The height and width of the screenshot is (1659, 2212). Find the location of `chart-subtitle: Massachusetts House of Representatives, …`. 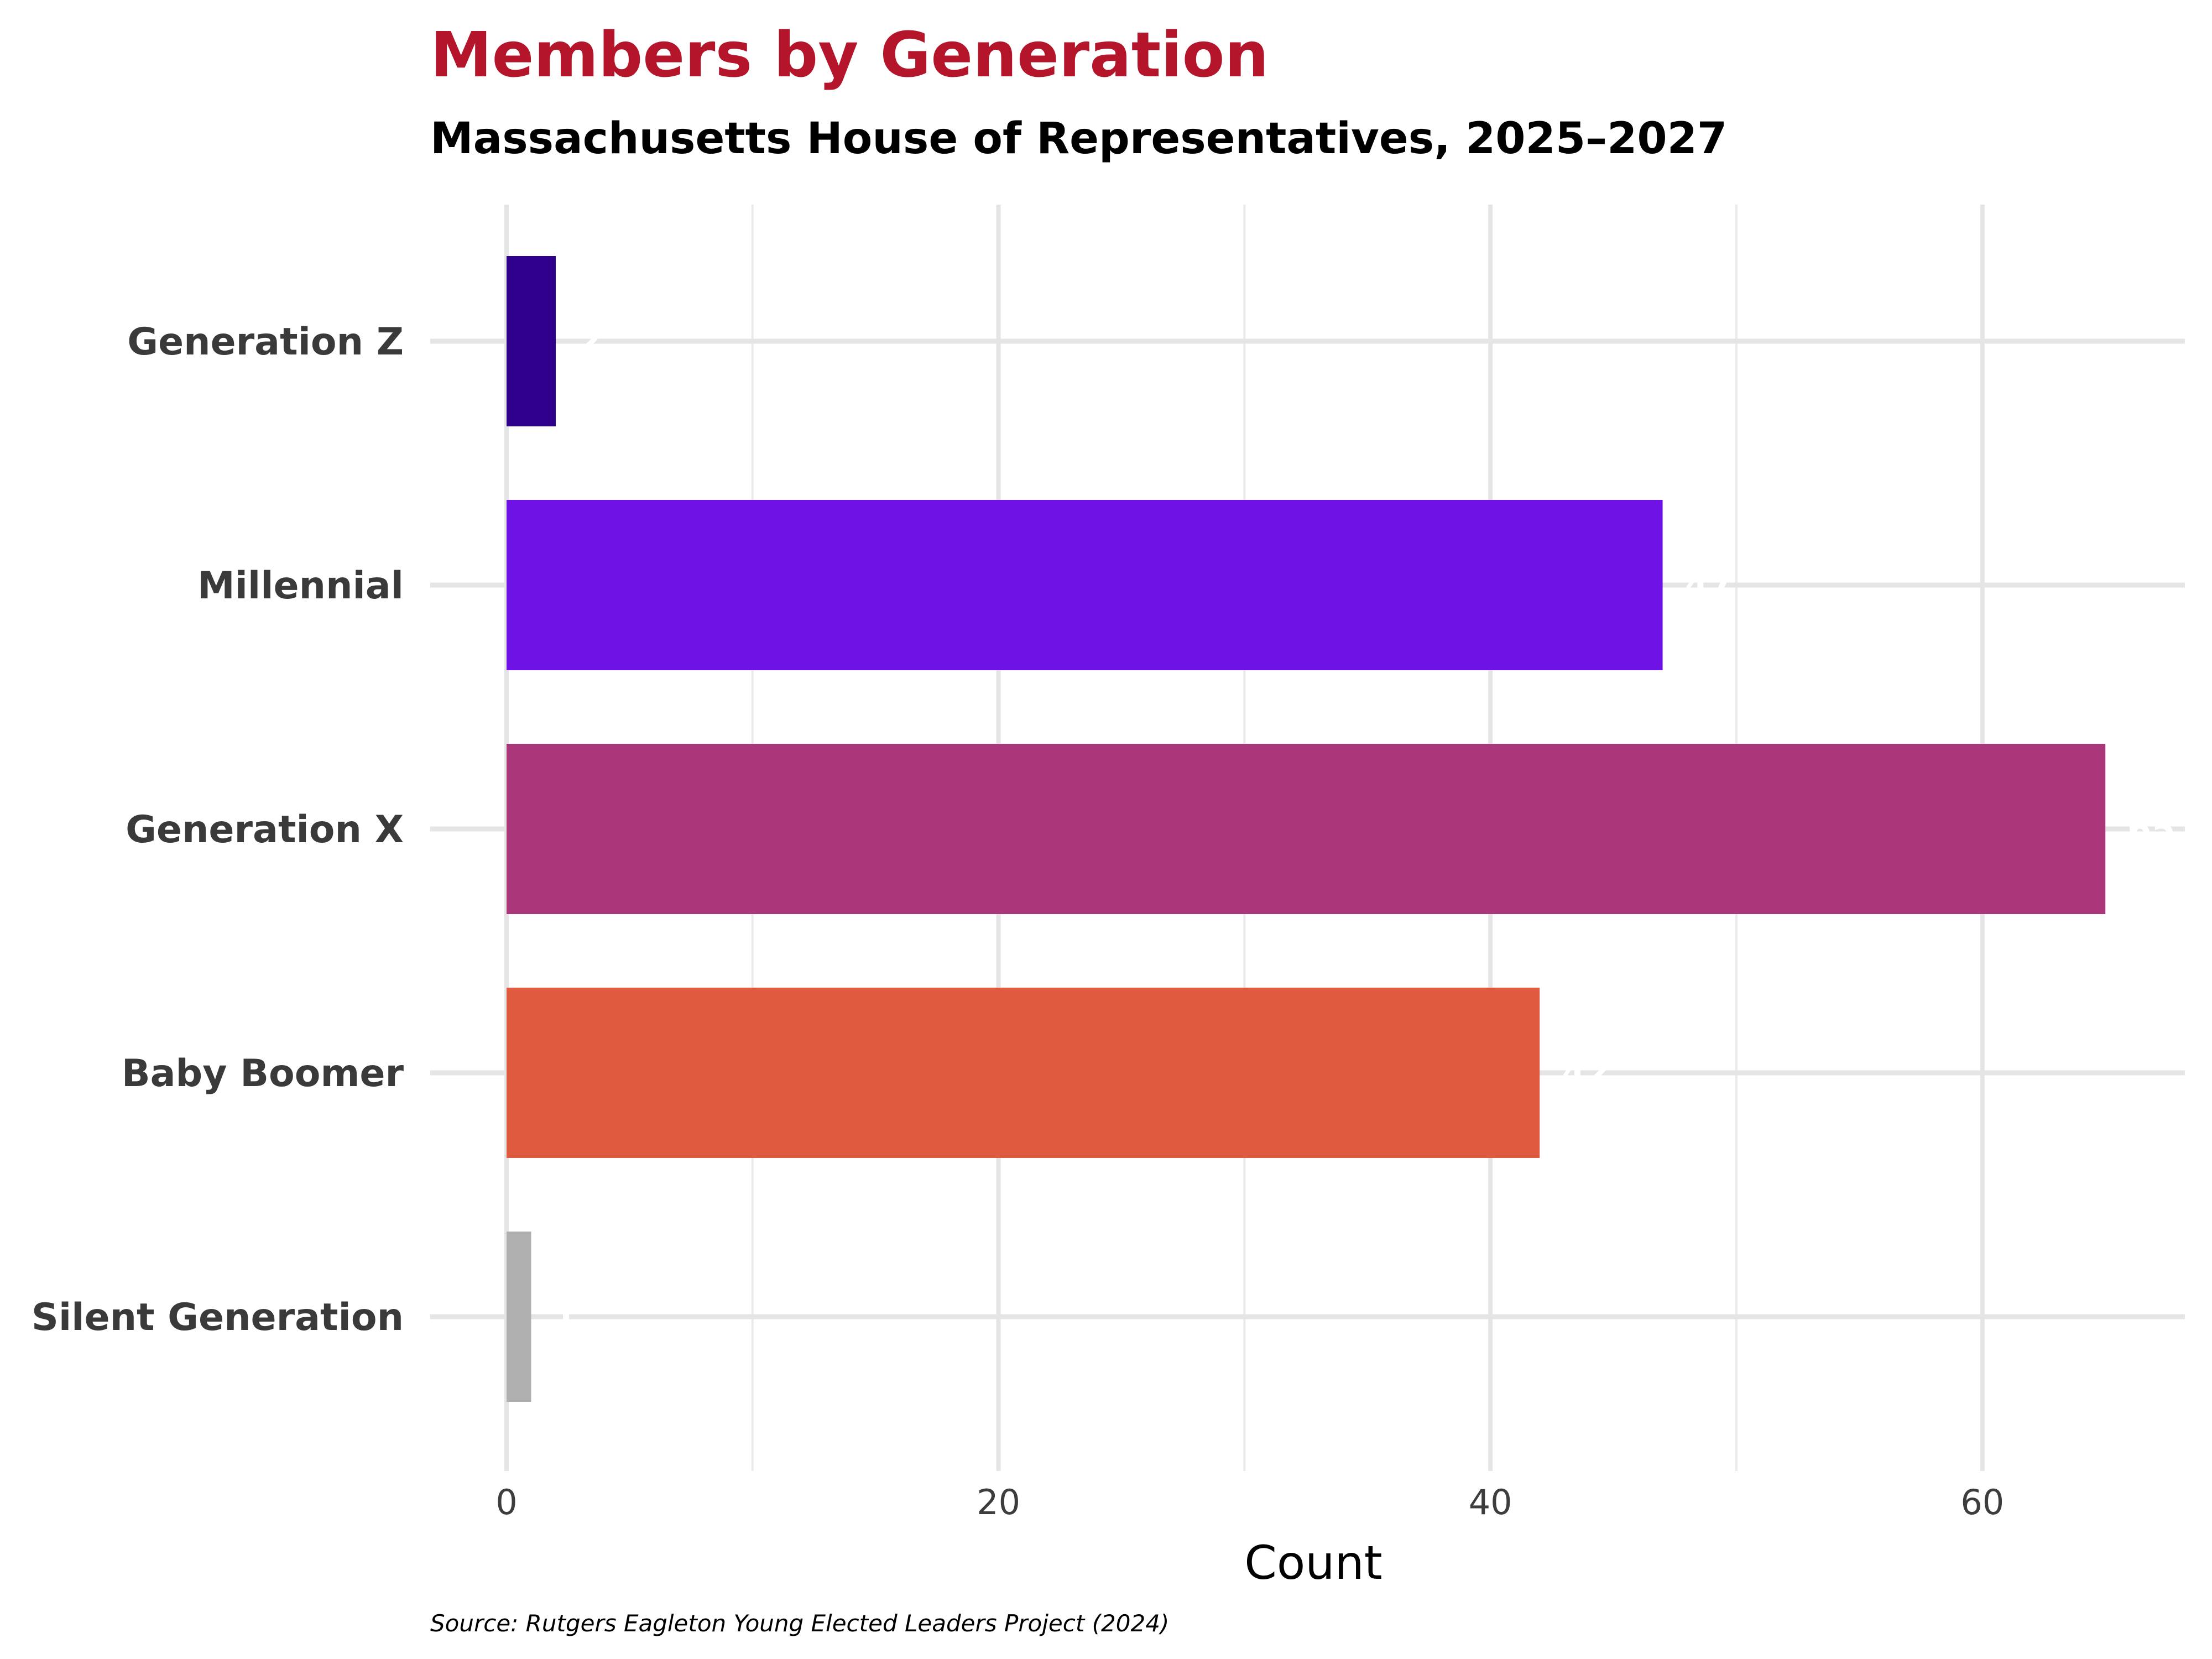

chart-subtitle: Massachusetts House of Representatives, … is located at coordinates (1078, 139).